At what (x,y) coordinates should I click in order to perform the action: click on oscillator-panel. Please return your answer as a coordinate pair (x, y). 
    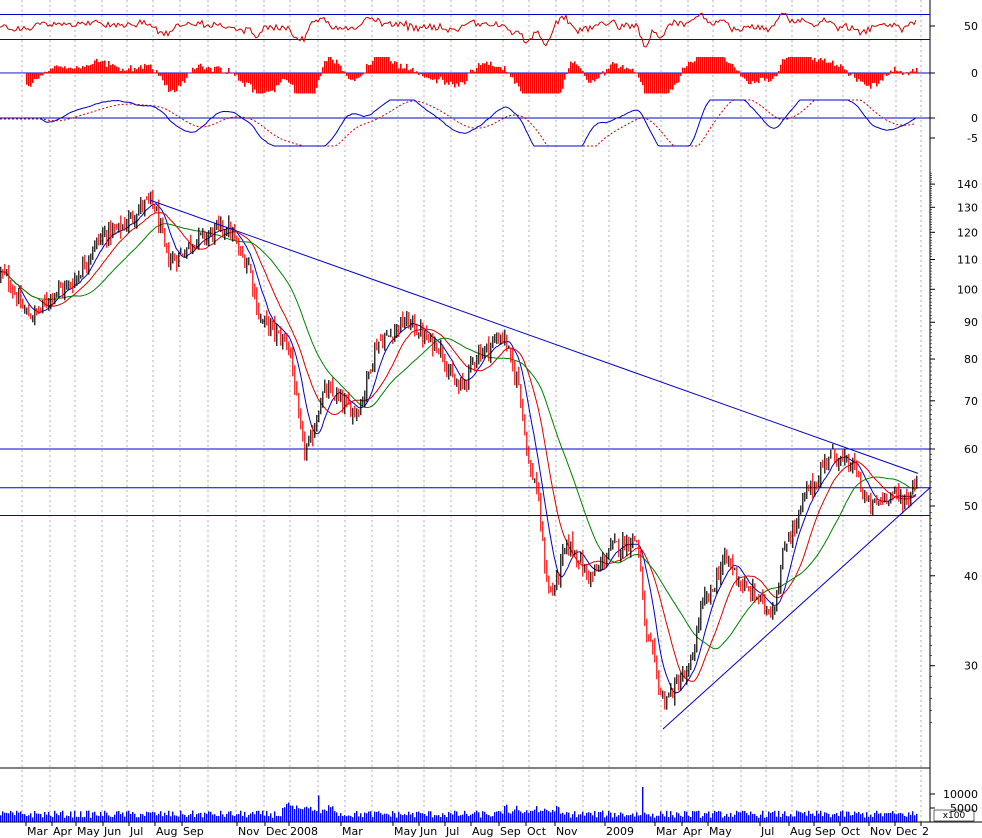
    Looking at the image, I should click on (465, 123).